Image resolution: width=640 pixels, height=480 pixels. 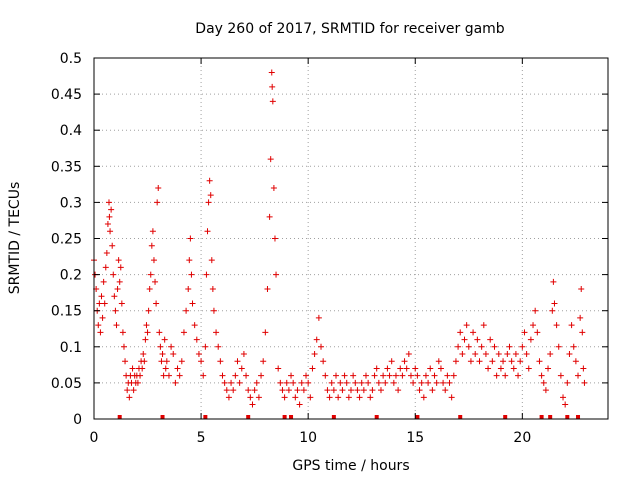 What do you see at coordinates (66, 167) in the screenshot?
I see `y-tick-label: 0.35` at bounding box center [66, 167].